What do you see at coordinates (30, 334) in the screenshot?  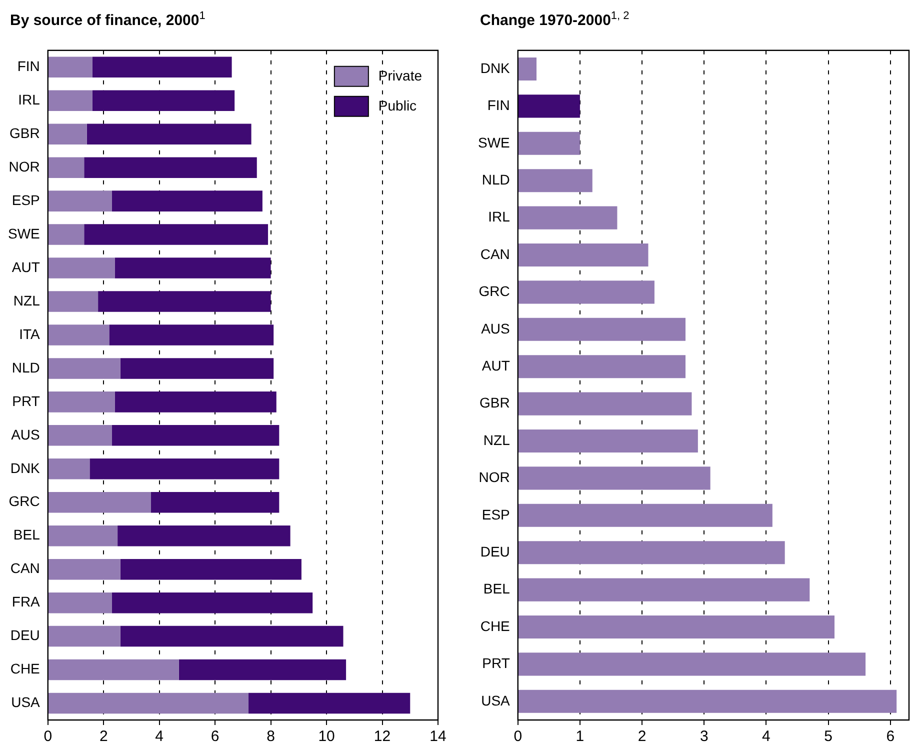 I see `y-tick-label: ITA` at bounding box center [30, 334].